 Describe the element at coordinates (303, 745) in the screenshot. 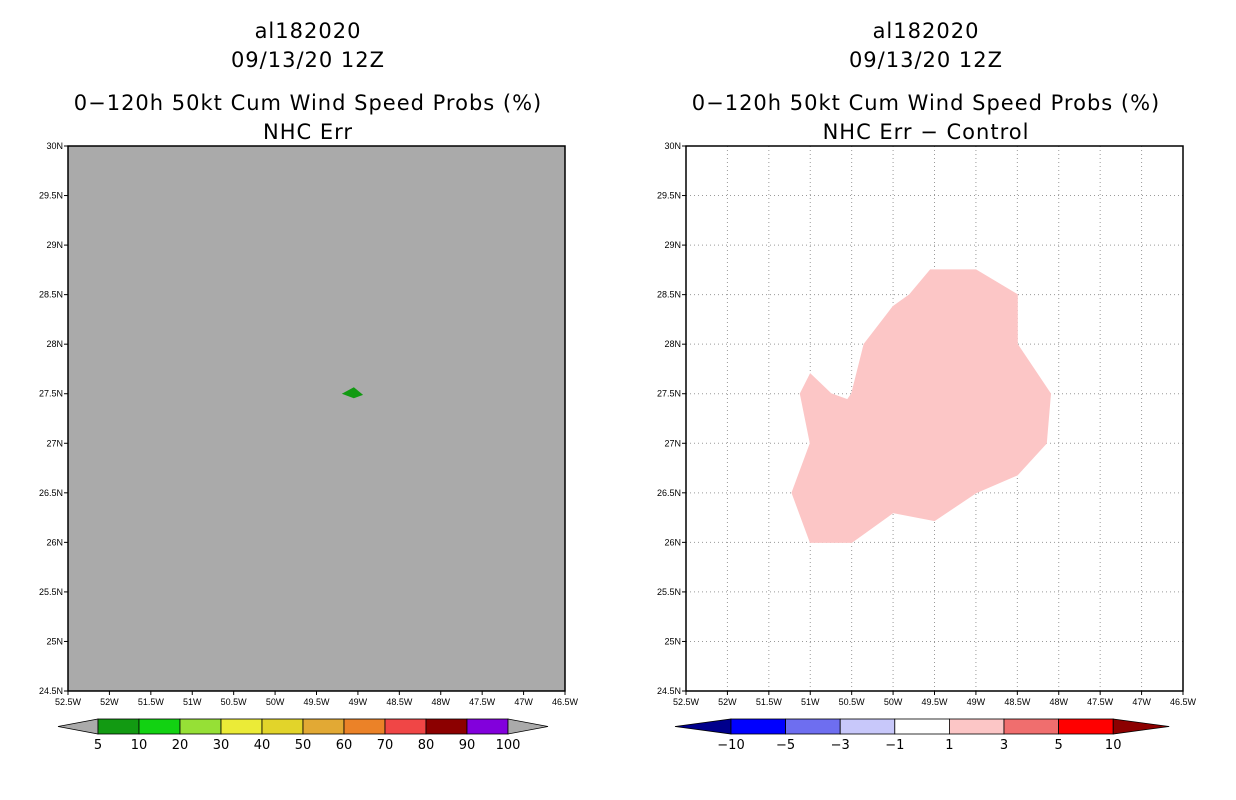

I see `colorbar-label: 50` at that location.